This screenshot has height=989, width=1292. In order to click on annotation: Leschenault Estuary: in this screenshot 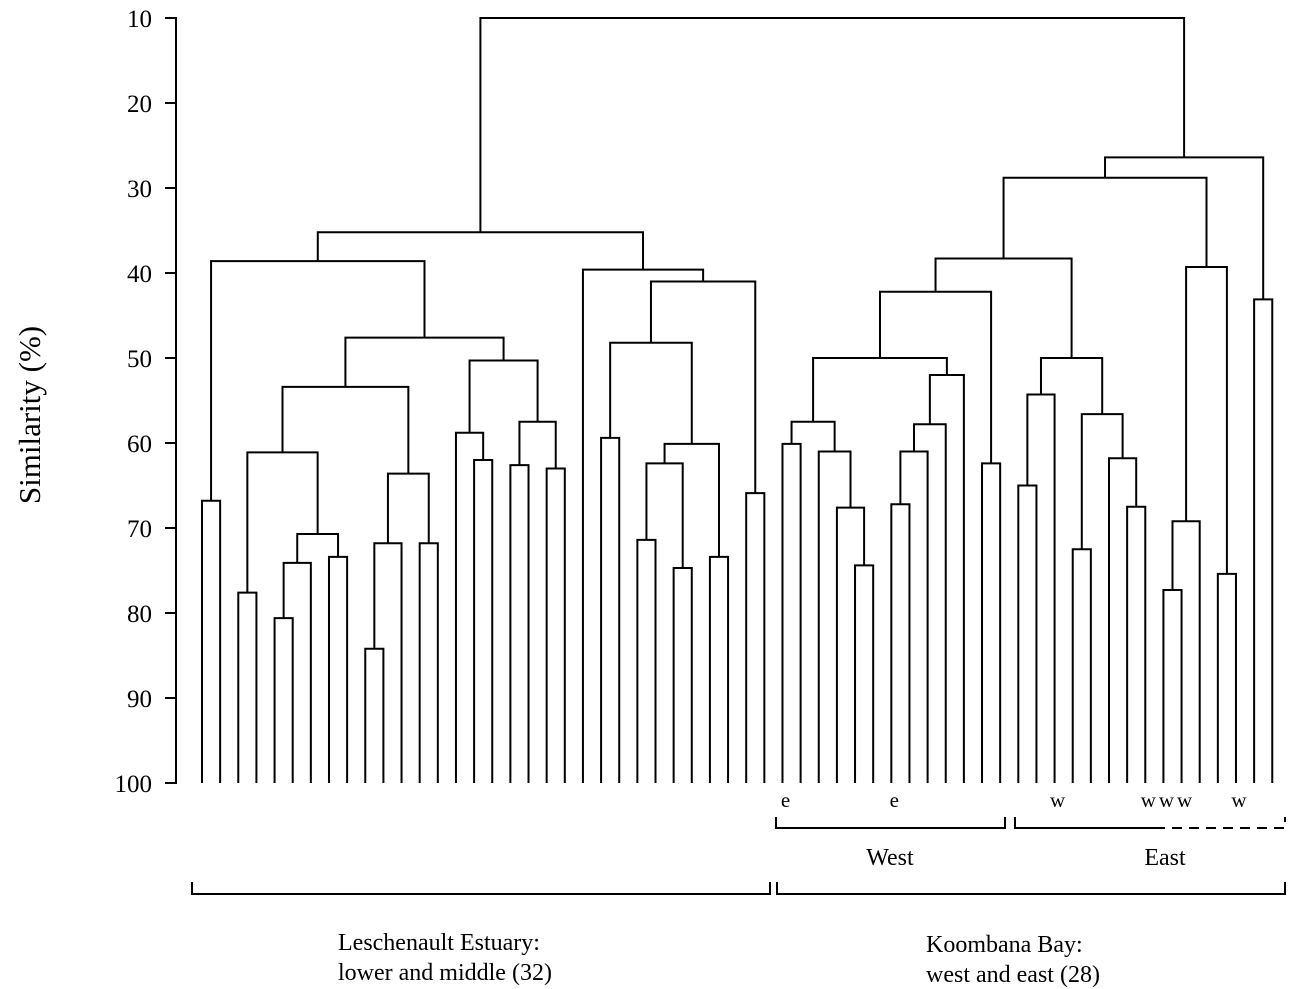, I will do `click(439, 943)`.